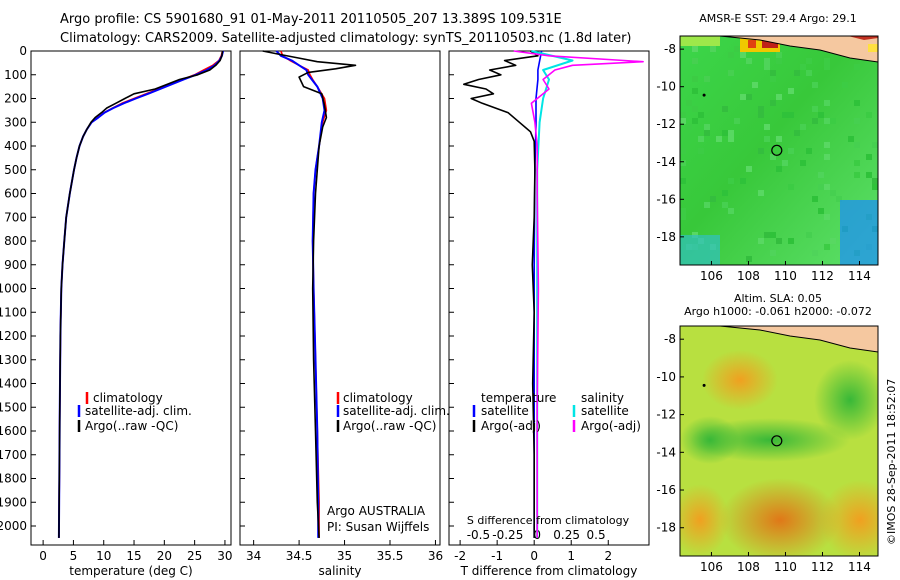  Describe the element at coordinates (299, 556) in the screenshot. I see `salinity-tick-label: 34.5` at that location.